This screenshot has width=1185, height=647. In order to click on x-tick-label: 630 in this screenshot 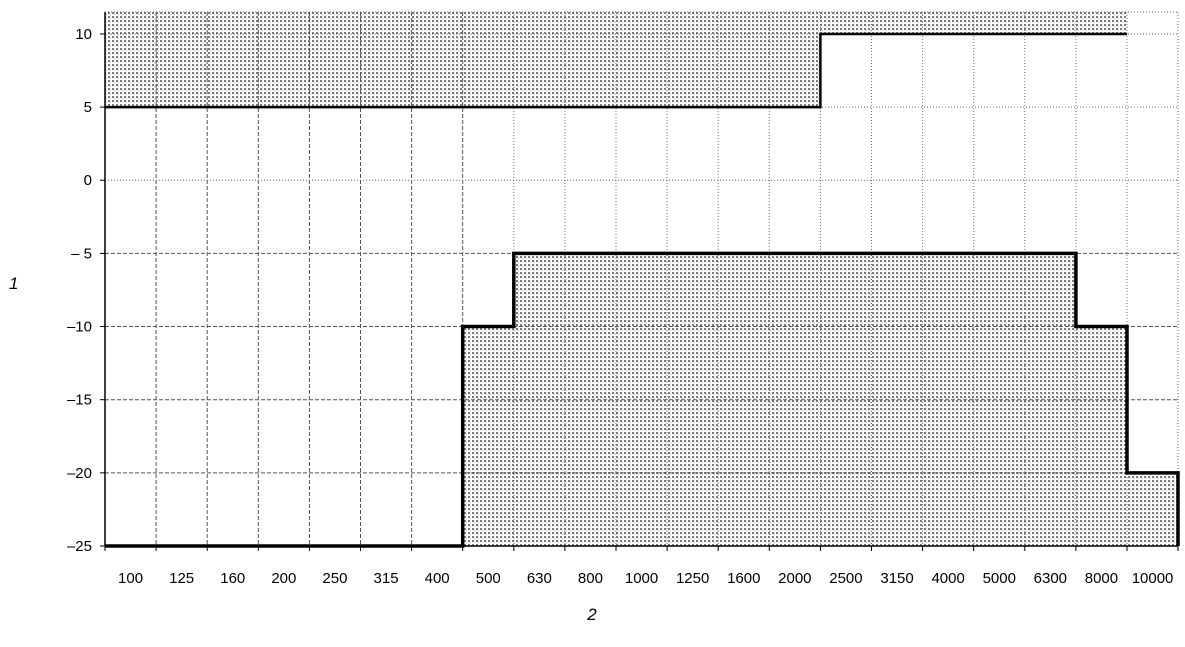, I will do `click(539, 578)`.